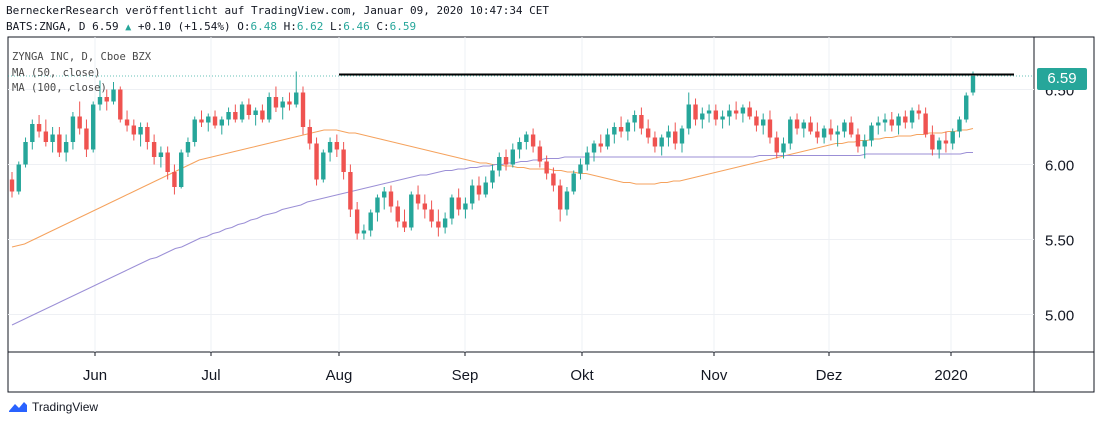 Image resolution: width=1100 pixels, height=425 pixels. I want to click on close-label: C:, so click(383, 26).